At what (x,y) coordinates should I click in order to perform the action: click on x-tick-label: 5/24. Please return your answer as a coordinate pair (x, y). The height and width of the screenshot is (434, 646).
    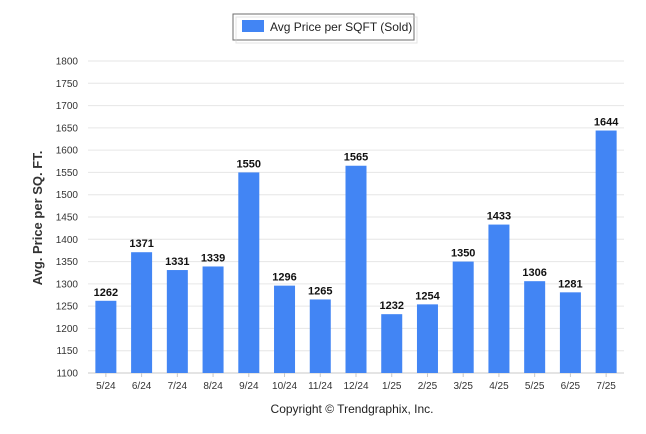
    Looking at the image, I should click on (106, 386).